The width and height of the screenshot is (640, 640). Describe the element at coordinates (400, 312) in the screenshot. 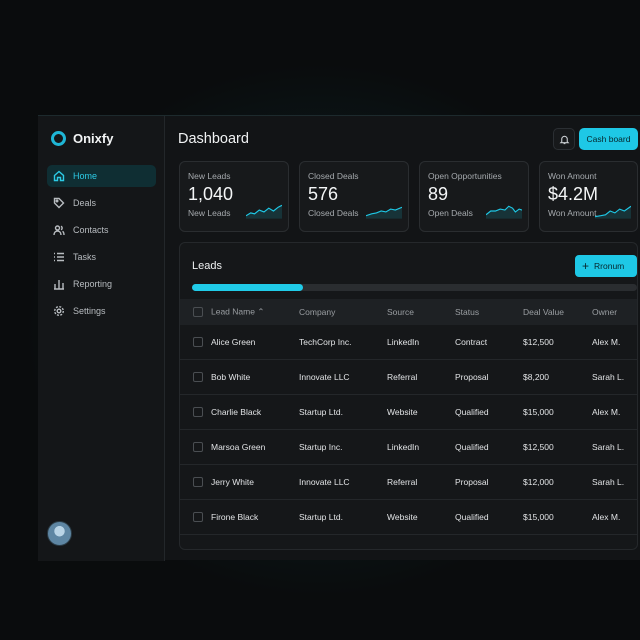

I see `column-header: Source` at that location.